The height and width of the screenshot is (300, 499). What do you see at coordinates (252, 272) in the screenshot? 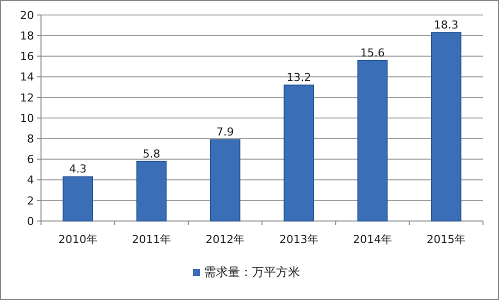
I see `legend-label: 需求量：万平方米` at bounding box center [252, 272].